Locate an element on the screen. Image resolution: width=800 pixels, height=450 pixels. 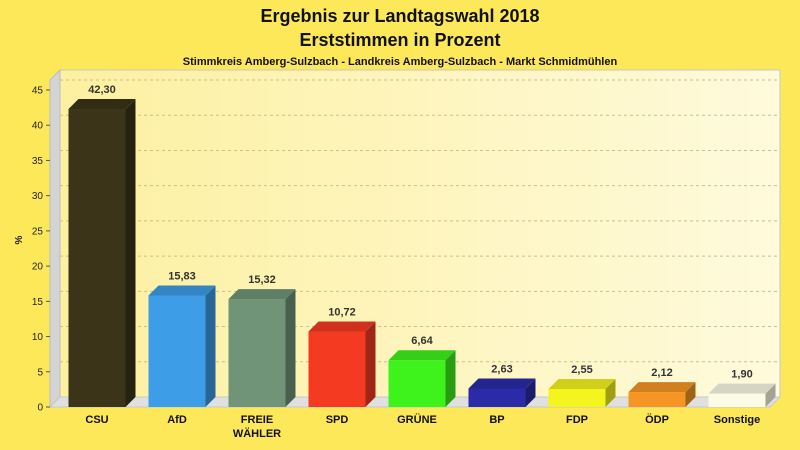
x-category-label: FREIE WÄHLER is located at coordinates (257, 427).